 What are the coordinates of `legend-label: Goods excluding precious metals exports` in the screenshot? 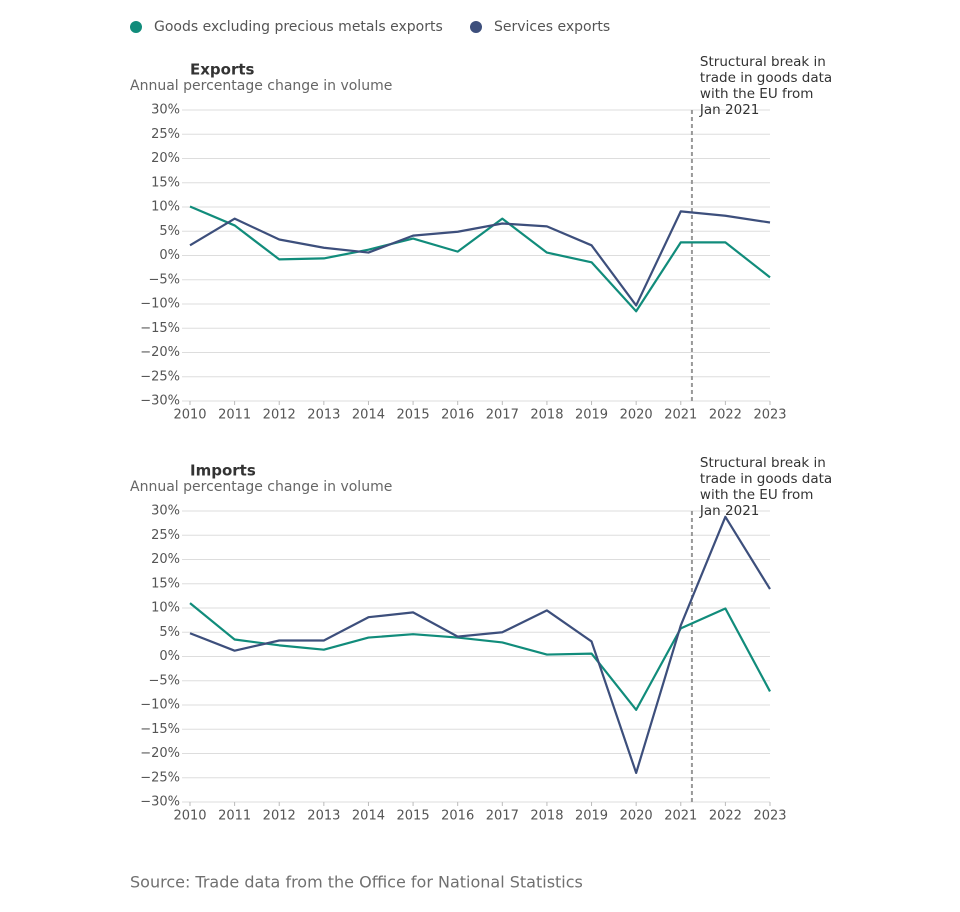 It's located at (298, 27).